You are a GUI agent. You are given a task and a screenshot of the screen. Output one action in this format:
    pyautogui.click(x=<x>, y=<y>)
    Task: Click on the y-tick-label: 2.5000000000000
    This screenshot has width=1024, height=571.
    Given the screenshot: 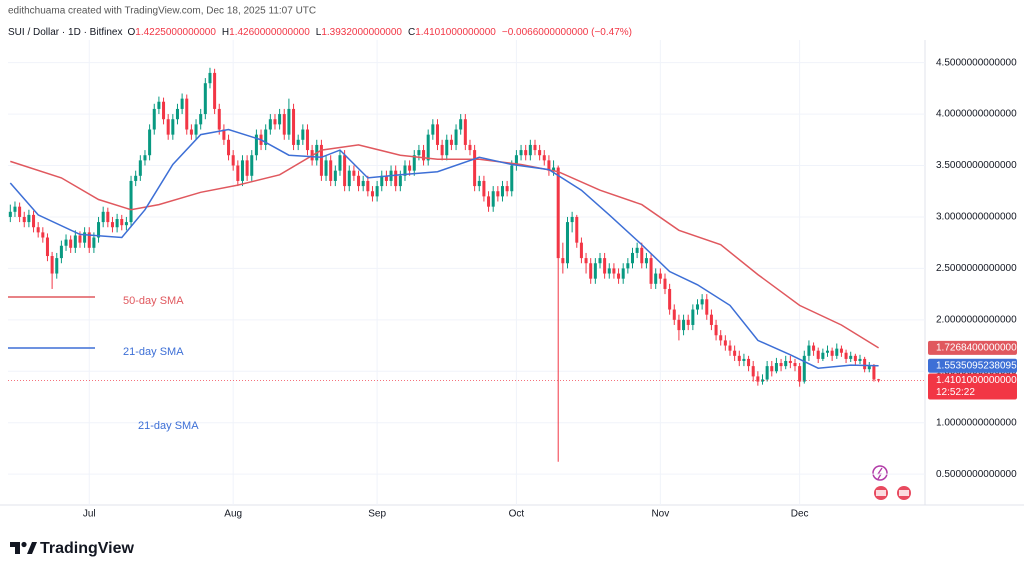 What is the action you would take?
    pyautogui.click(x=976, y=268)
    